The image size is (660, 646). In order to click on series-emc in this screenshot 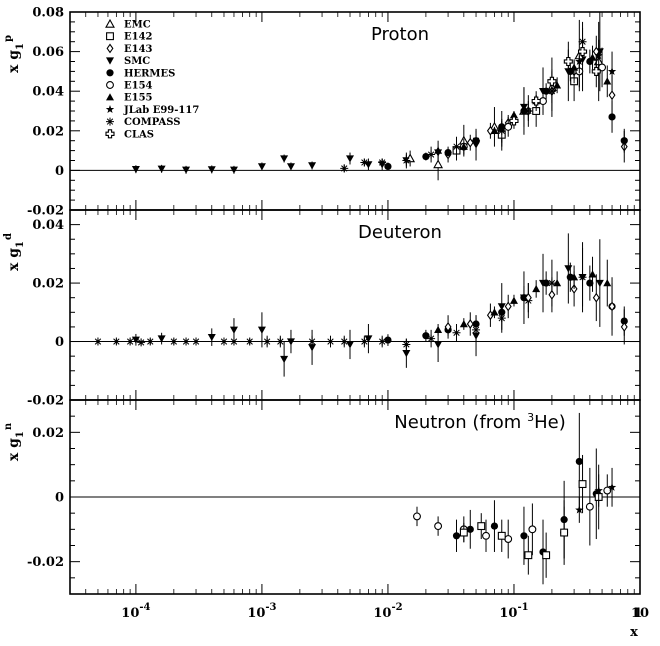, I will do `click(504, 100)`.